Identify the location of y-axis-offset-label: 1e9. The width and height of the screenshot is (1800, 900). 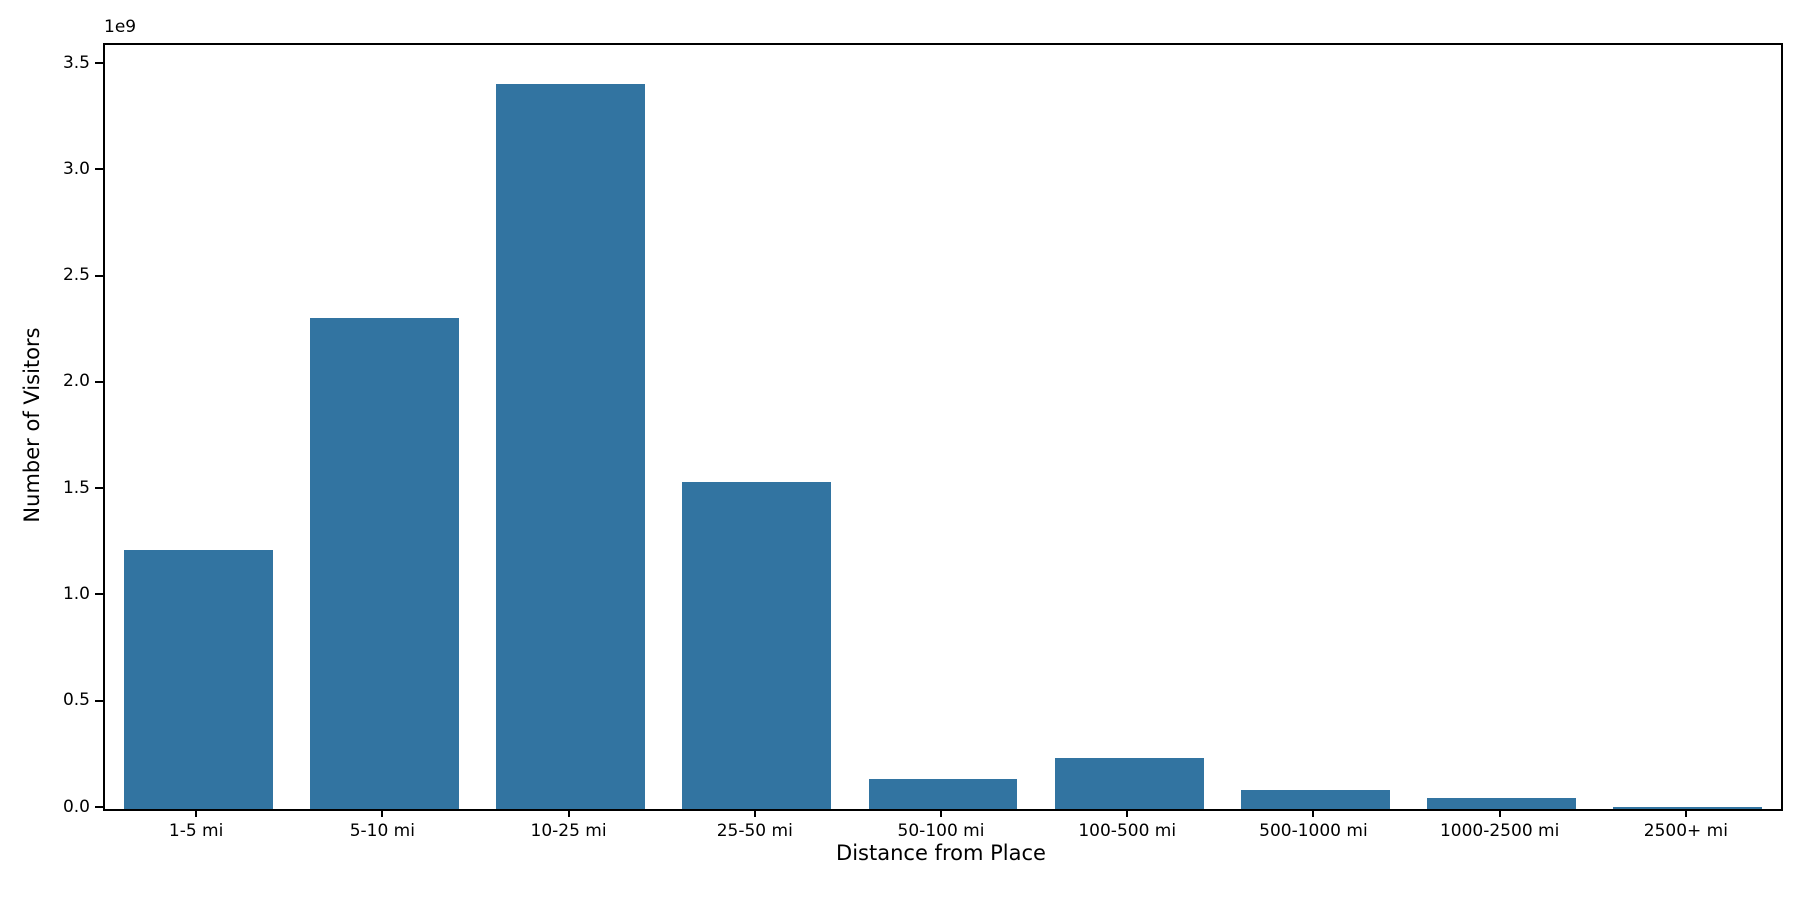
(120, 27).